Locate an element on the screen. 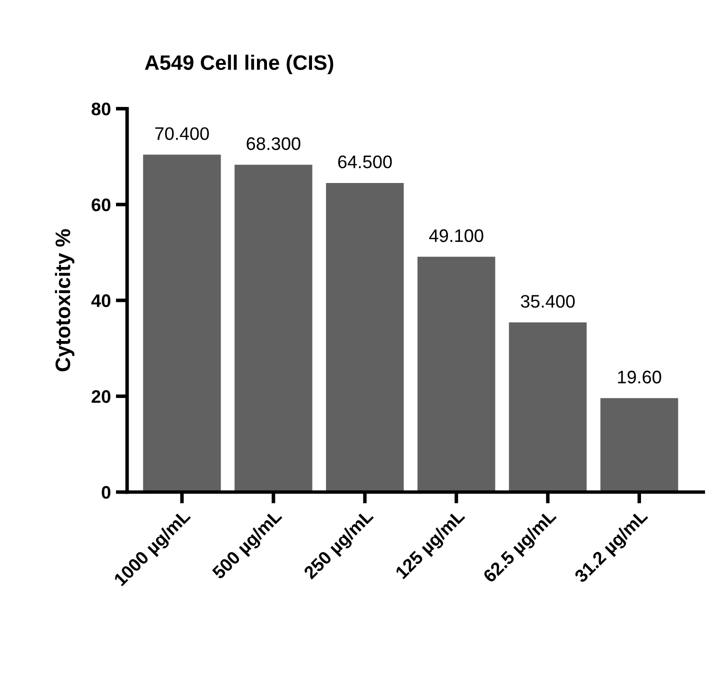  data-label: 49.100 is located at coordinates (456, 235).